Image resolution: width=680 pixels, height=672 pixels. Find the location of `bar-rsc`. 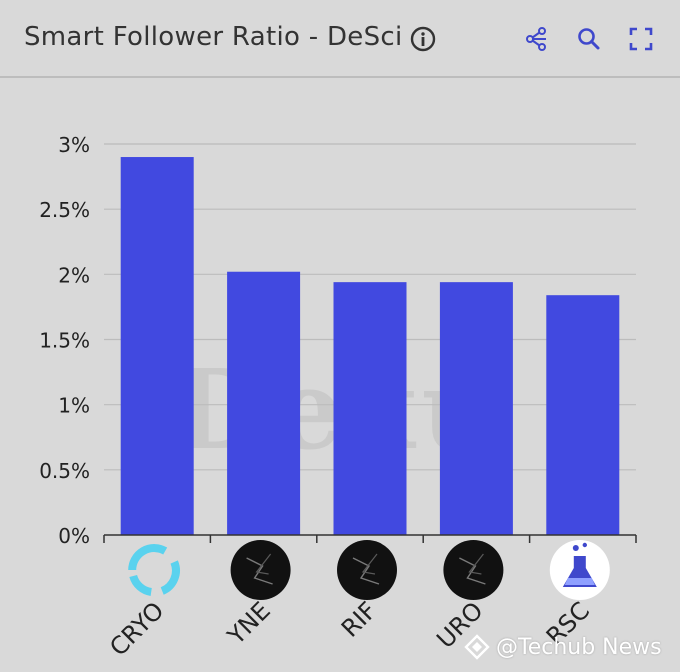

bar-rsc is located at coordinates (583, 415).